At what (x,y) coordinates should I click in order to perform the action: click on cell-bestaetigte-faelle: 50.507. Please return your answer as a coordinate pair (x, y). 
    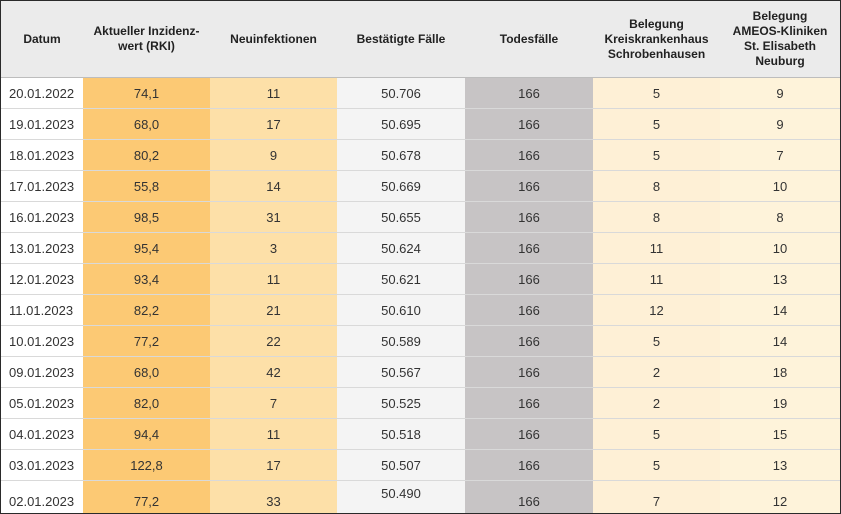
    Looking at the image, I should click on (401, 465).